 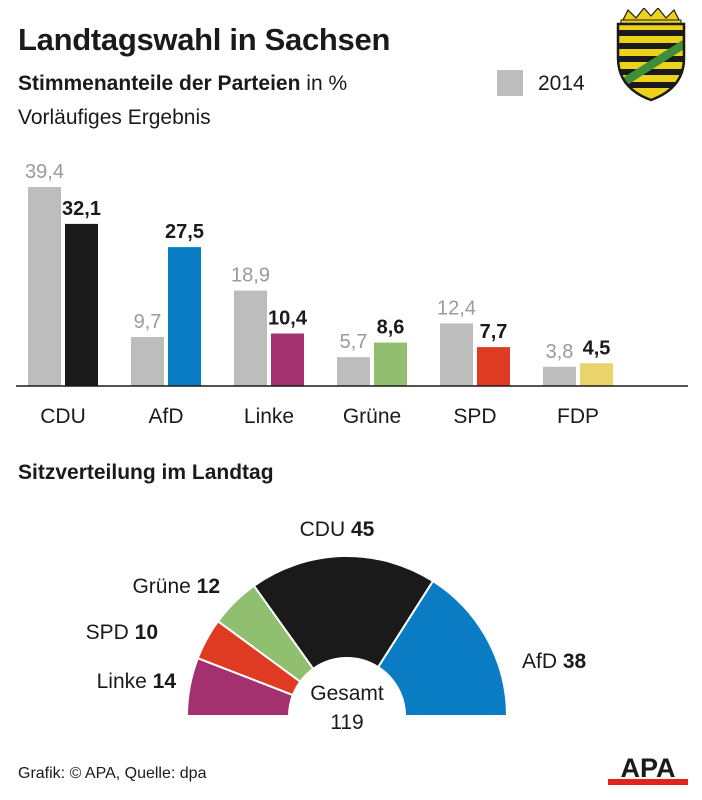 What do you see at coordinates (184, 316) in the screenshot?
I see `bar-current-afd` at bounding box center [184, 316].